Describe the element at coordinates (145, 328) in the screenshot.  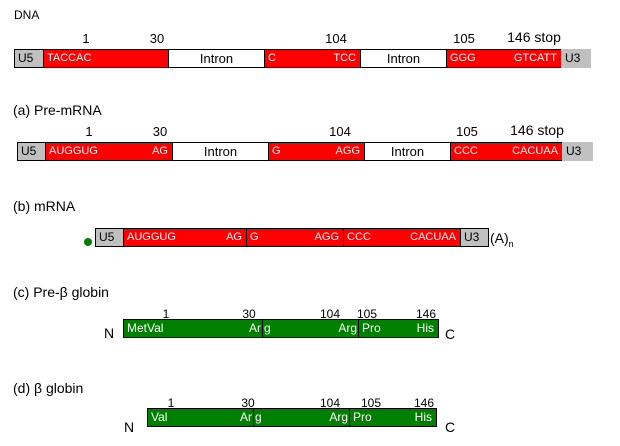
I see `pre-globin-seg-1-start: MetVal` at that location.